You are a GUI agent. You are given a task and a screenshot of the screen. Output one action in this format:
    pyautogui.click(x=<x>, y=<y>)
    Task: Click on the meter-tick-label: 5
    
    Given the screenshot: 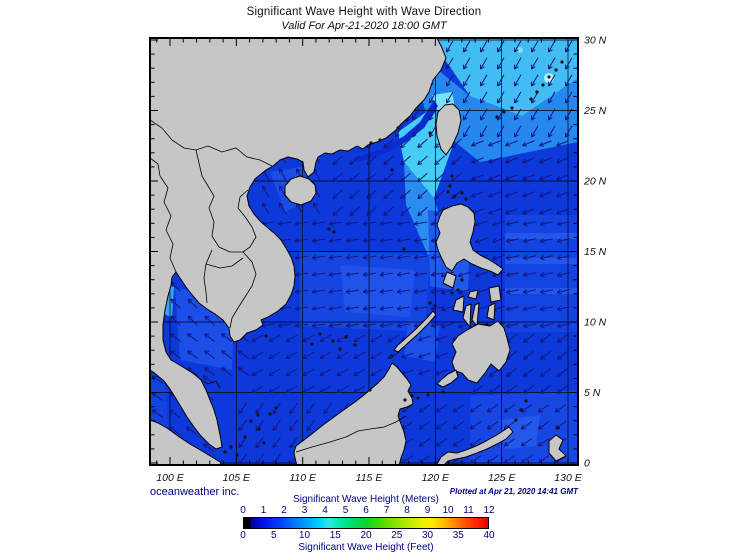 What is the action you would take?
    pyautogui.click(x=345, y=510)
    